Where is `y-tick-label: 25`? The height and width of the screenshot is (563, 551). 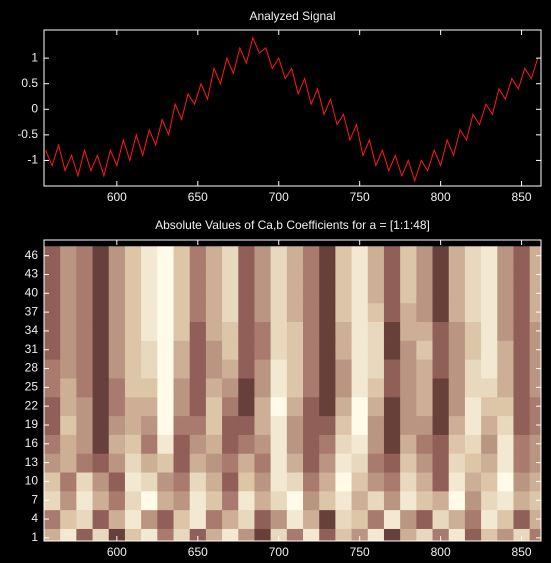 y-tick-label: 25 is located at coordinates (32, 387).